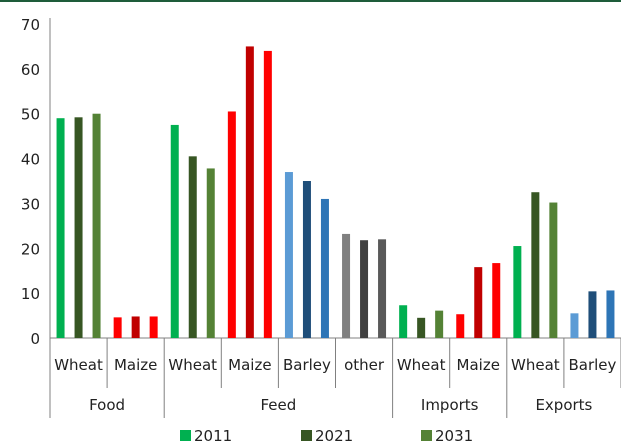 The width and height of the screenshot is (621, 447). I want to click on bar-feed-other-2031, so click(382, 288).